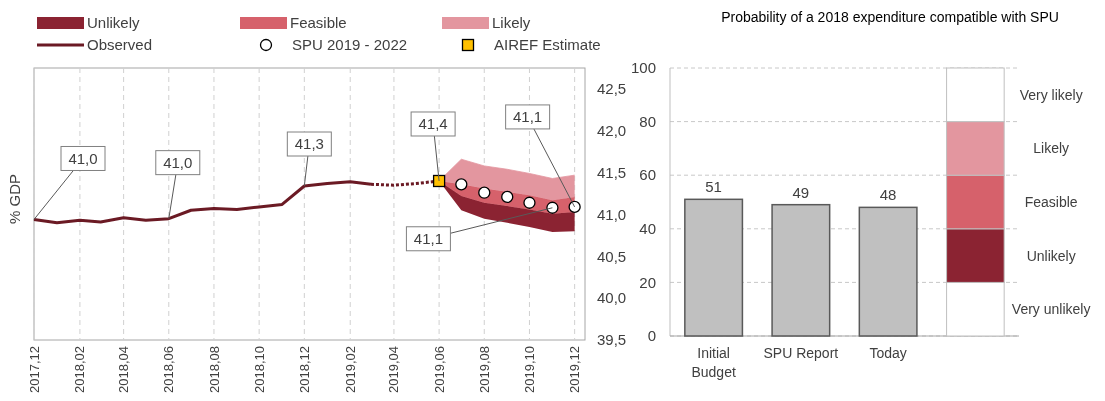 The image size is (1105, 401). Describe the element at coordinates (34, 369) in the screenshot. I see `x-tick-label: 2017,12` at that location.